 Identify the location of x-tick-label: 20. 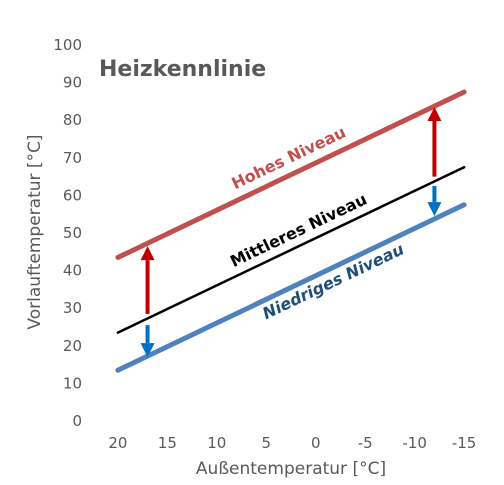
(117, 443).